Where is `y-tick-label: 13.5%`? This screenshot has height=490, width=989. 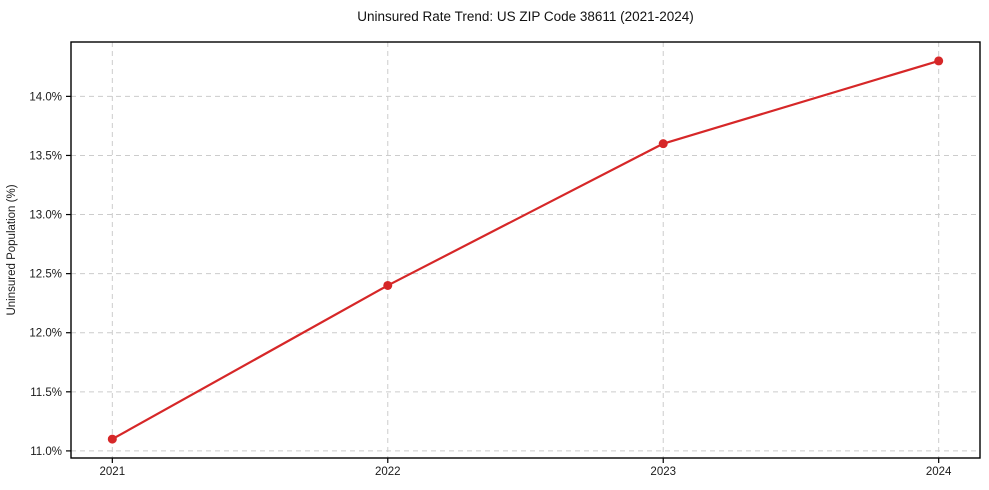 y-tick-label: 13.5% is located at coordinates (45, 156).